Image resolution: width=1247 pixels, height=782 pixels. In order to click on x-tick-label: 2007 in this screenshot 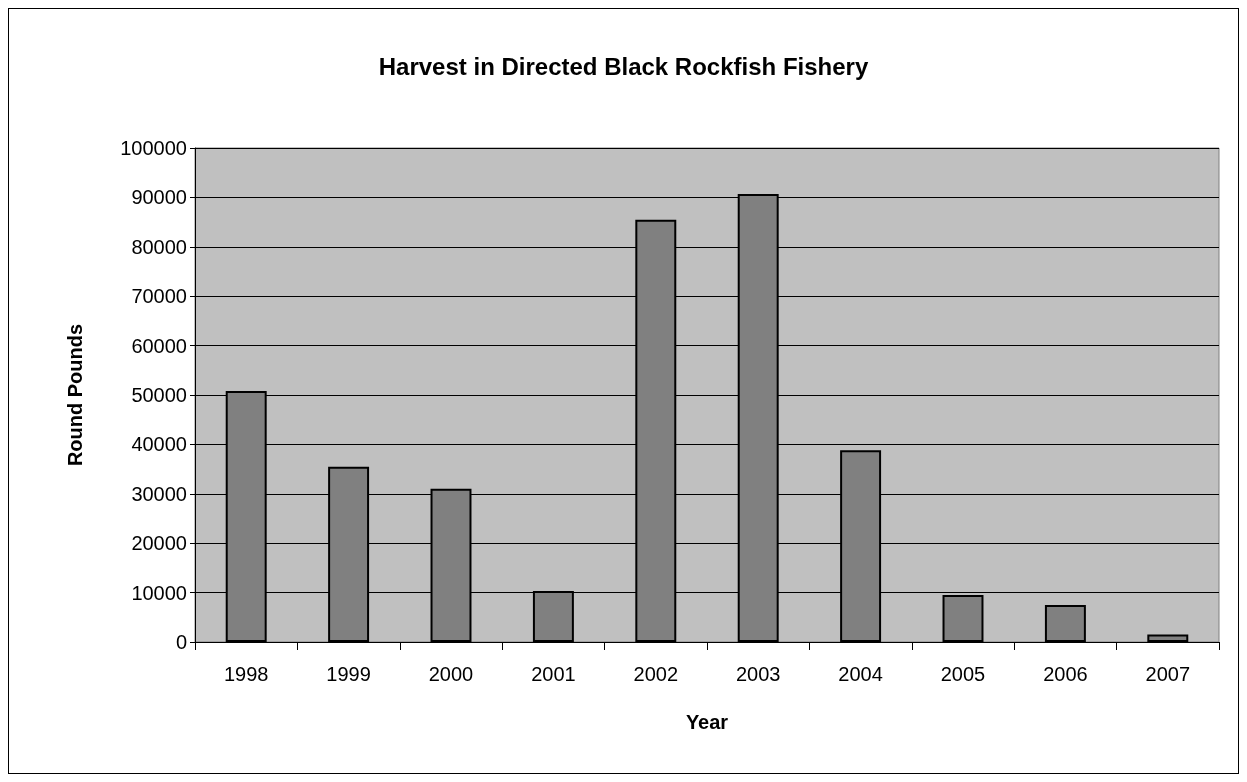, I will do `click(1168, 674)`.